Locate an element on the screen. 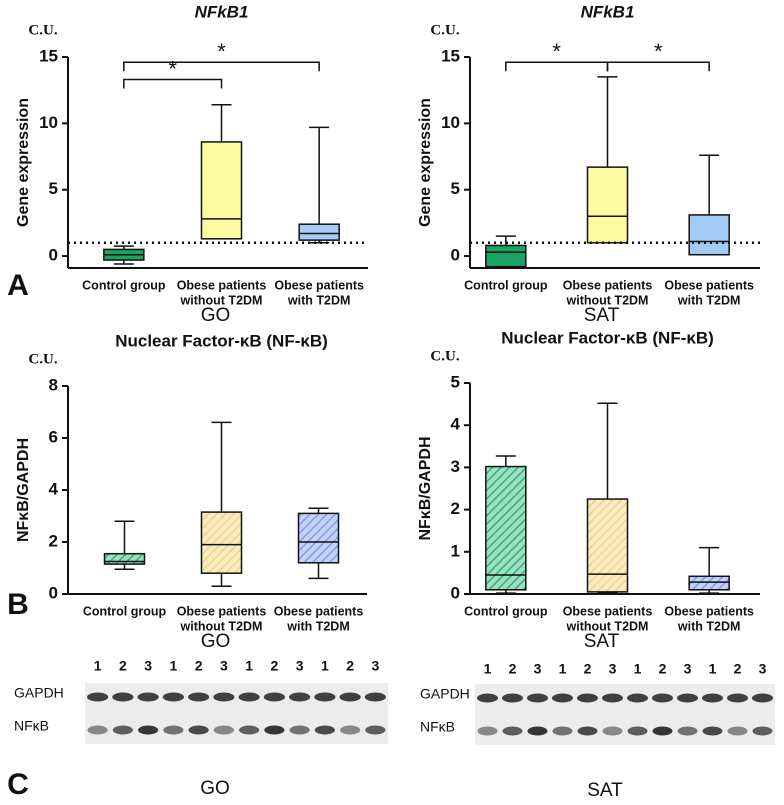 The image size is (784, 805). y-tick-label: 8 is located at coordinates (53, 384).